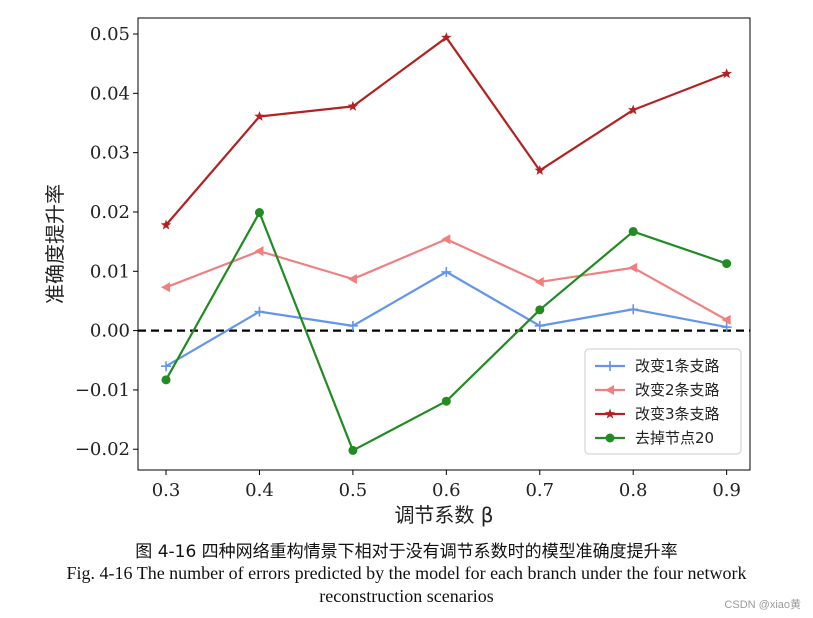  What do you see at coordinates (110, 271) in the screenshot?
I see `y-tick-label: 0.01` at bounding box center [110, 271].